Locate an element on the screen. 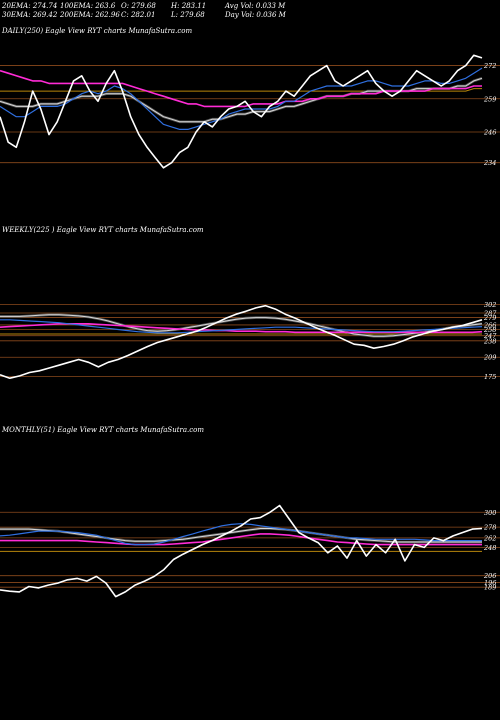 The height and width of the screenshot is (720, 500). y-tick-label: 262 is located at coordinates (489, 538).